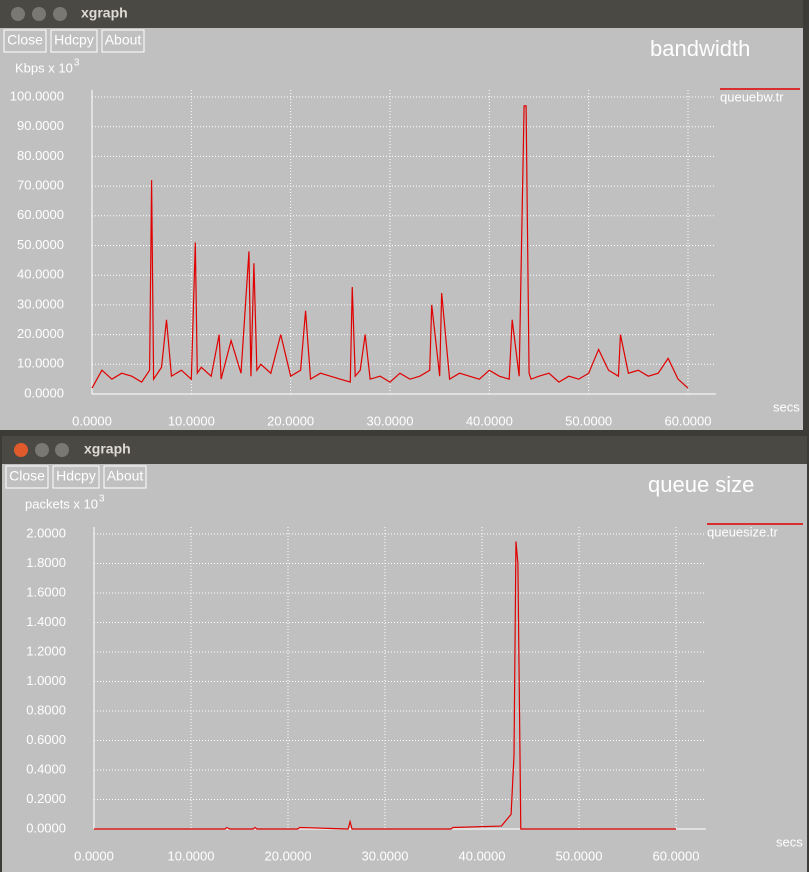 This screenshot has height=872, width=809. What do you see at coordinates (46, 650) in the screenshot?
I see `y-tick-label: 1.2000` at bounding box center [46, 650].